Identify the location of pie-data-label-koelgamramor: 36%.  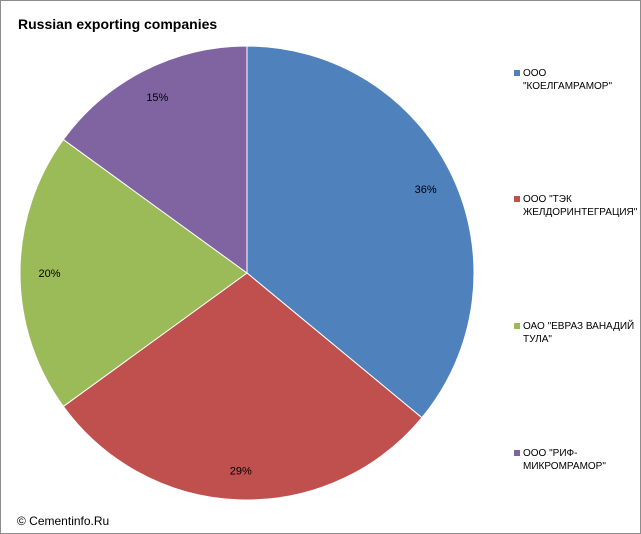
(426, 190).